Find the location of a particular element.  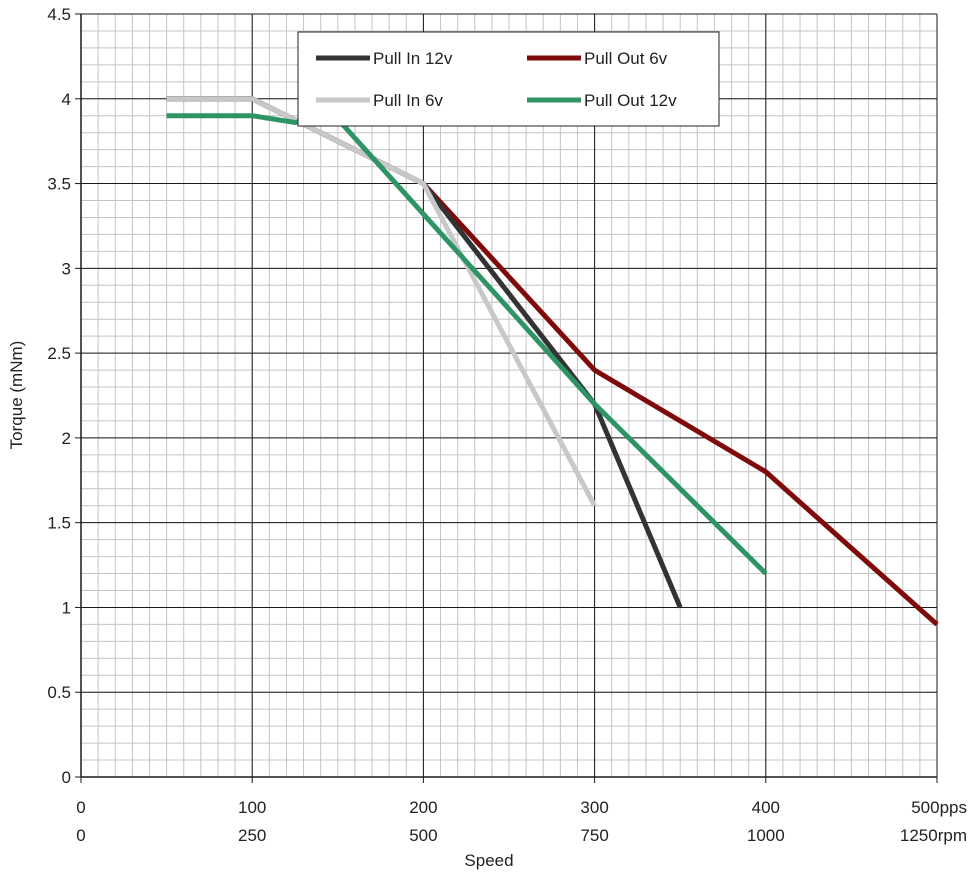

y-tick-labels: 0 0.5 1 1.5 2 2.5 3 3.5 4 4.5 is located at coordinates (59, 396).